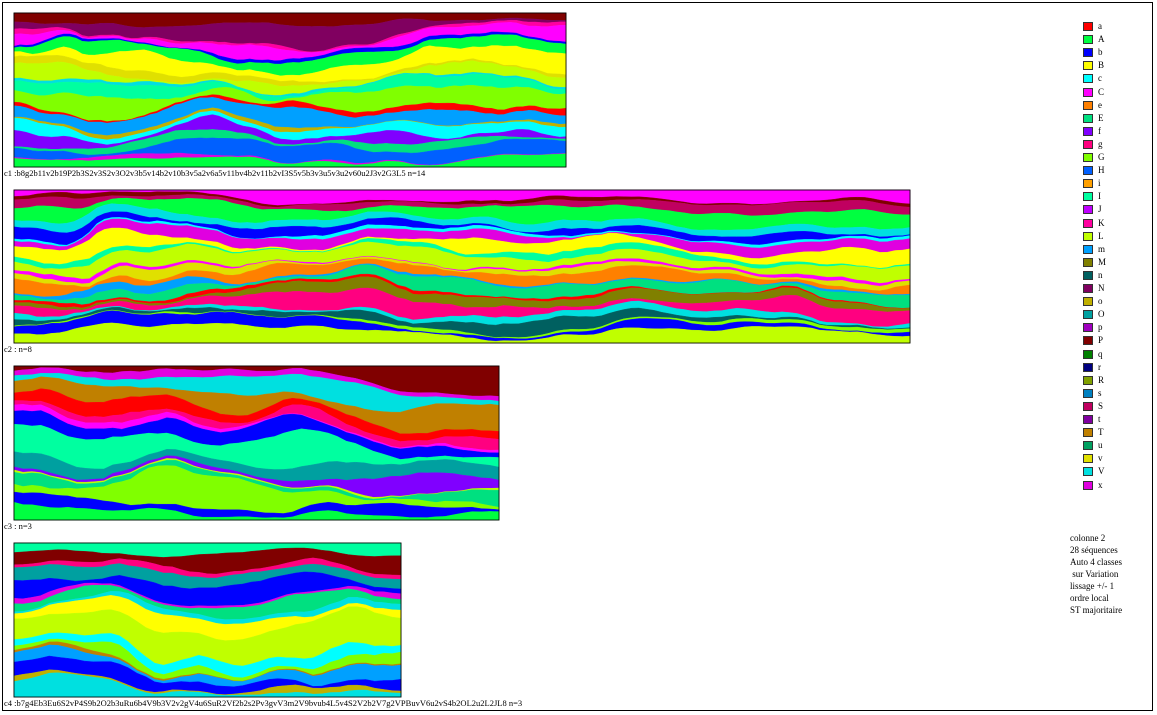  I want to click on legend-item-E: E, so click(1103, 118).